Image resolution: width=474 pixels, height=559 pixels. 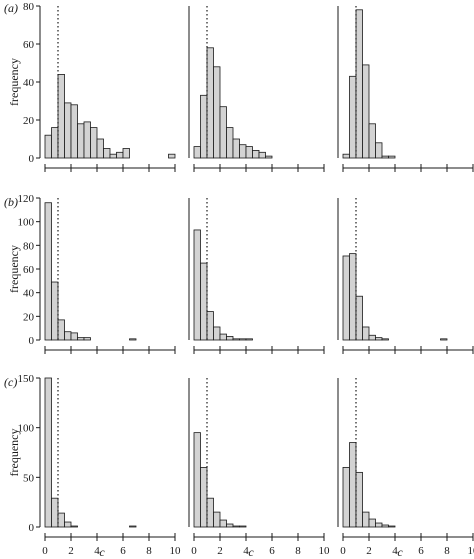 What do you see at coordinates (29, 478) in the screenshot?
I see `y-tick-label: 50` at bounding box center [29, 478].